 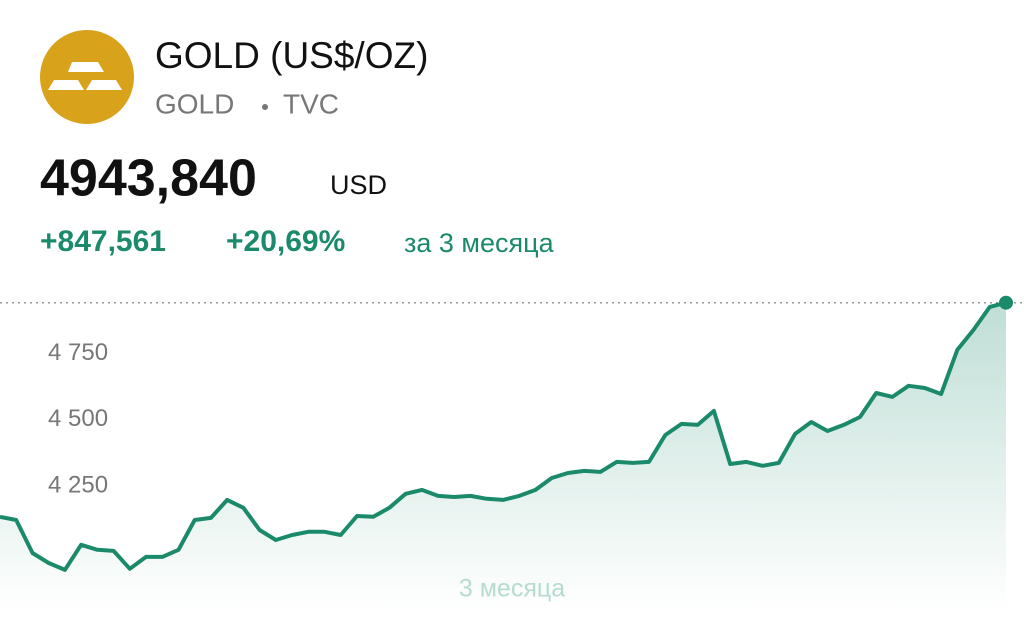 I want to click on symbol: GOLD, so click(x=194, y=103).